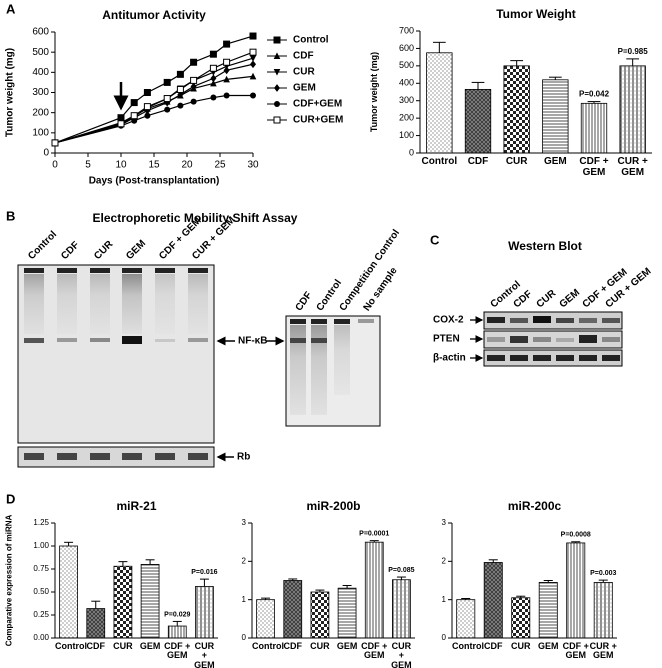  I want to click on row-label: β-actin, so click(449, 358).